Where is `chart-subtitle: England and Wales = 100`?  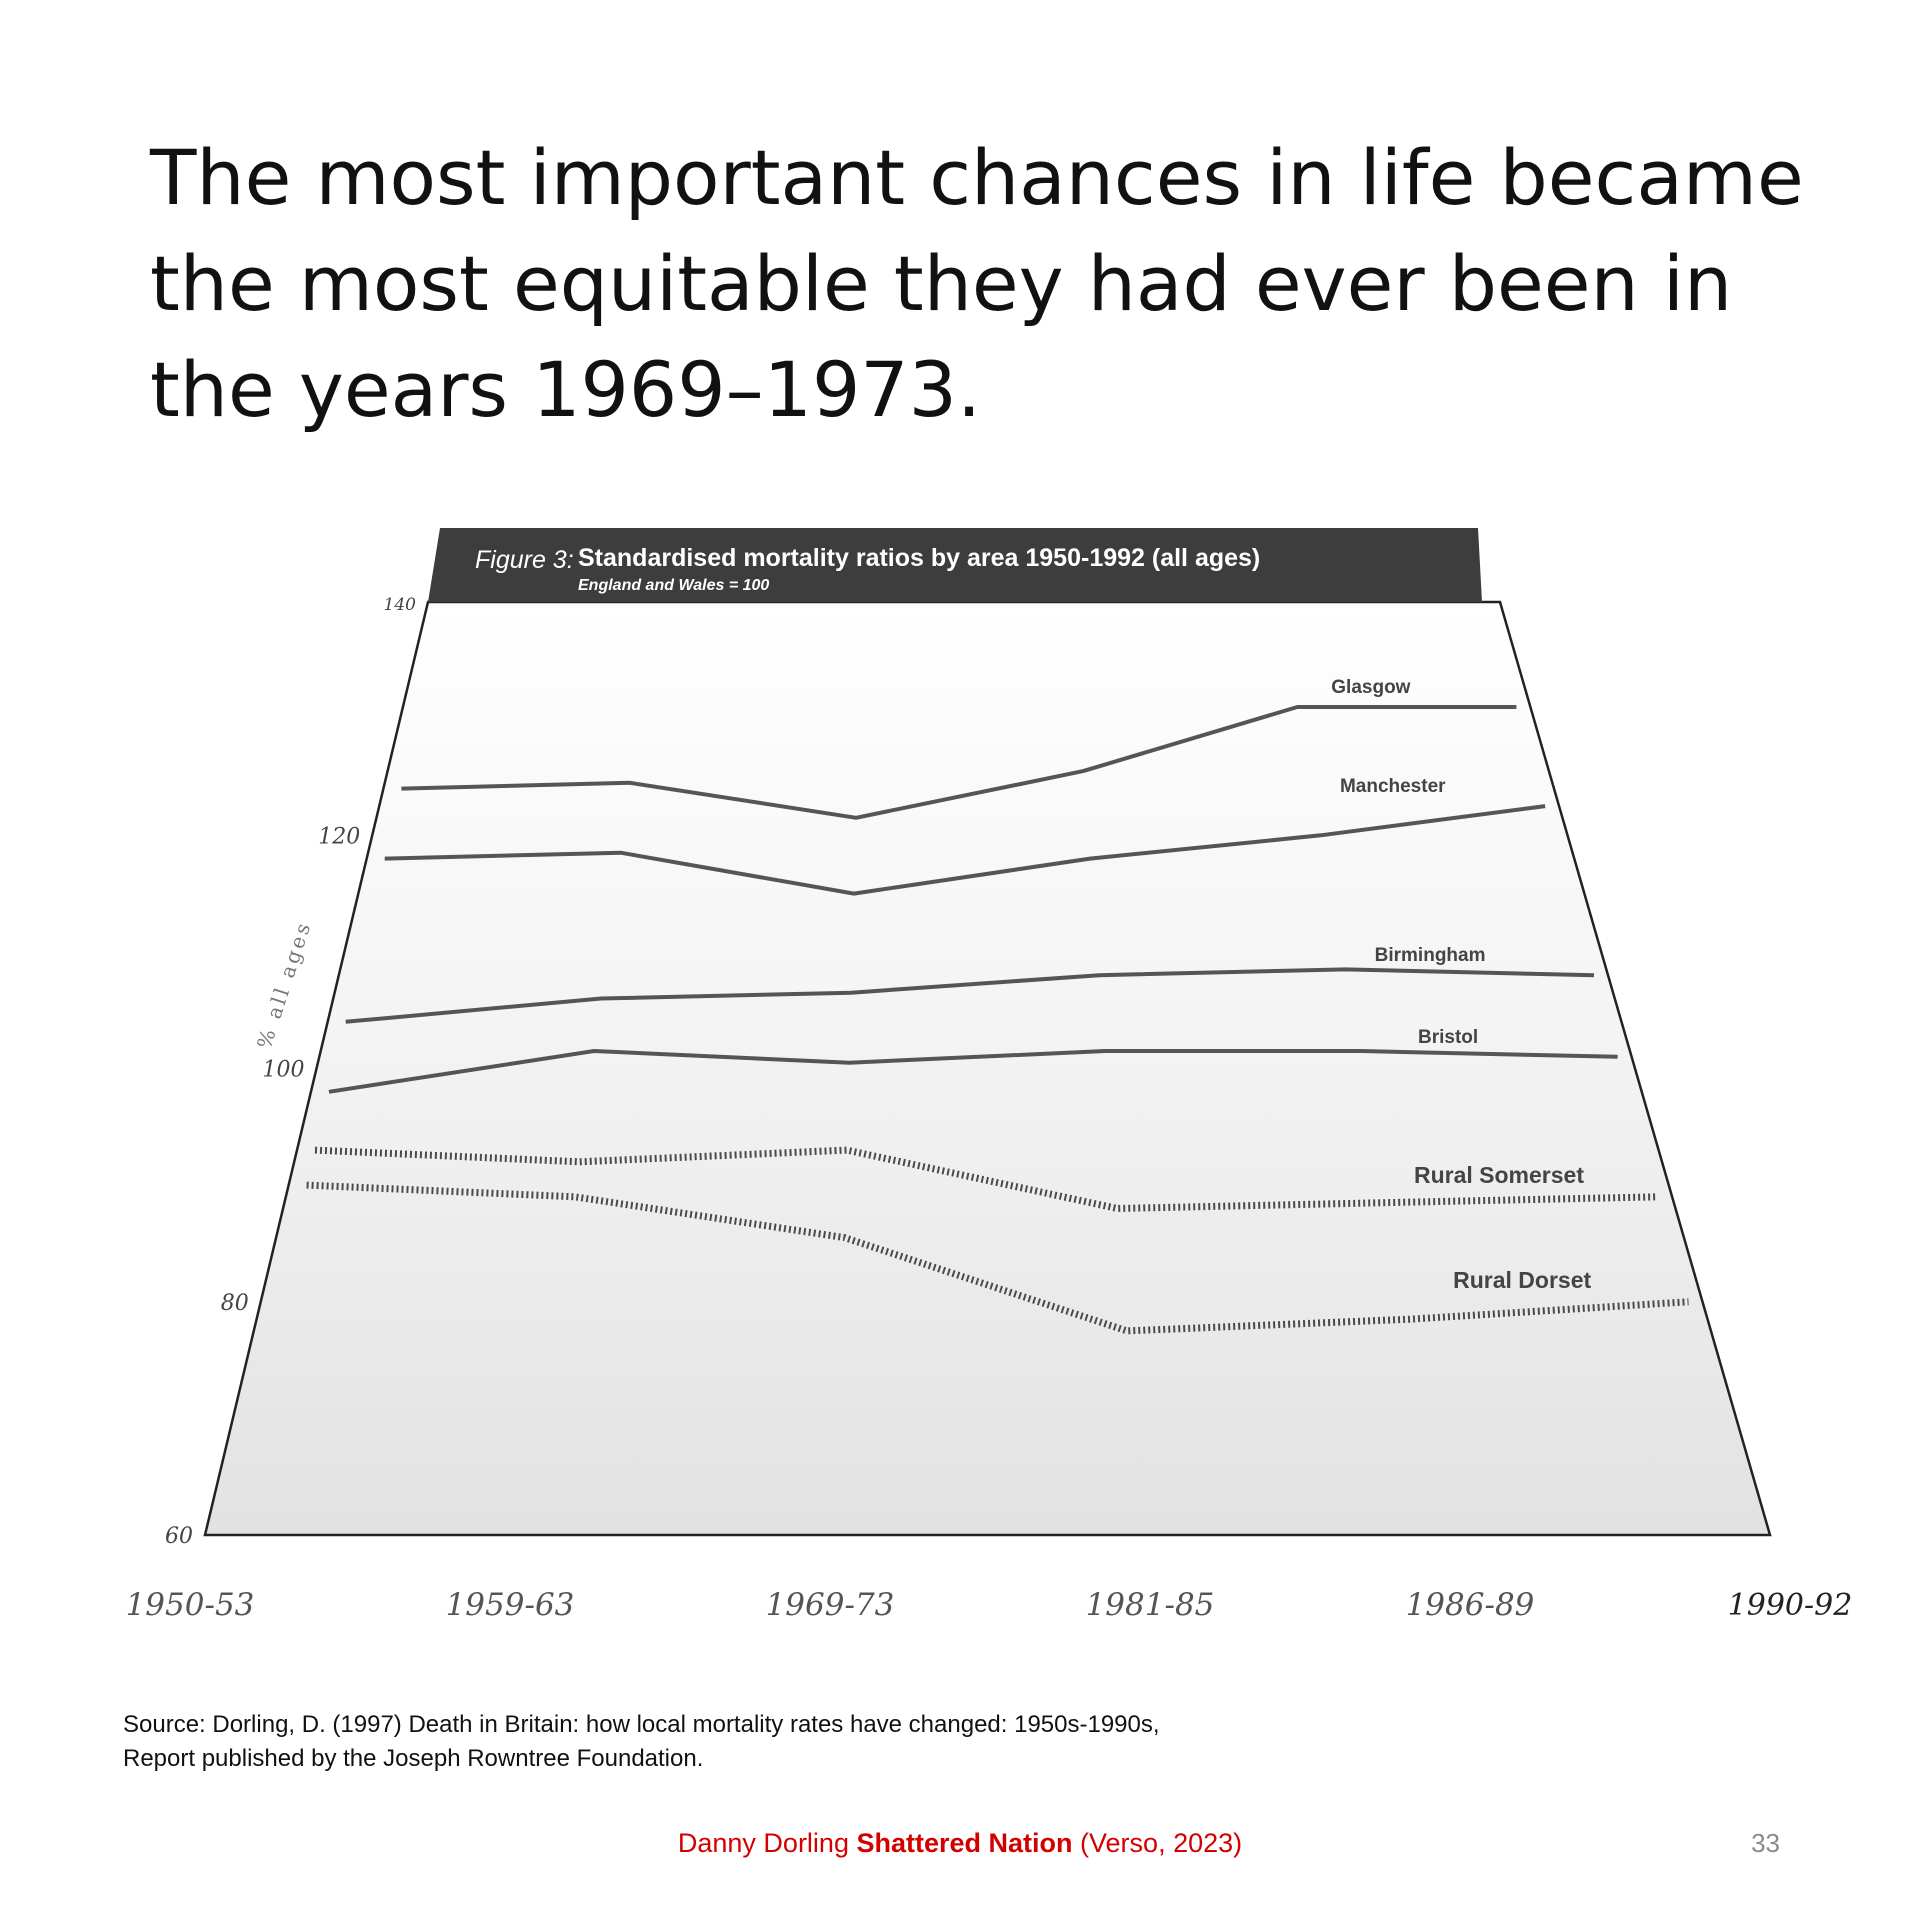 chart-subtitle: England and Wales = 100 is located at coordinates (673, 585).